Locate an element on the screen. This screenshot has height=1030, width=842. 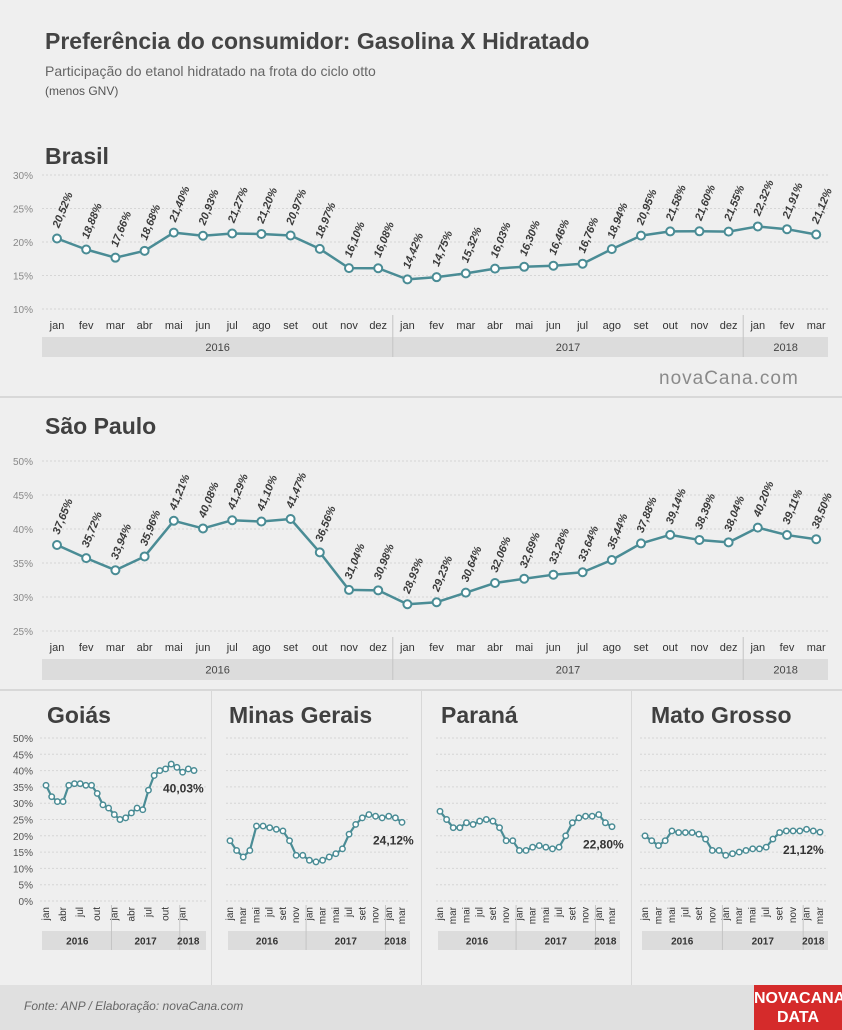
parana-year-label: 2018 is located at coordinates (605, 942).